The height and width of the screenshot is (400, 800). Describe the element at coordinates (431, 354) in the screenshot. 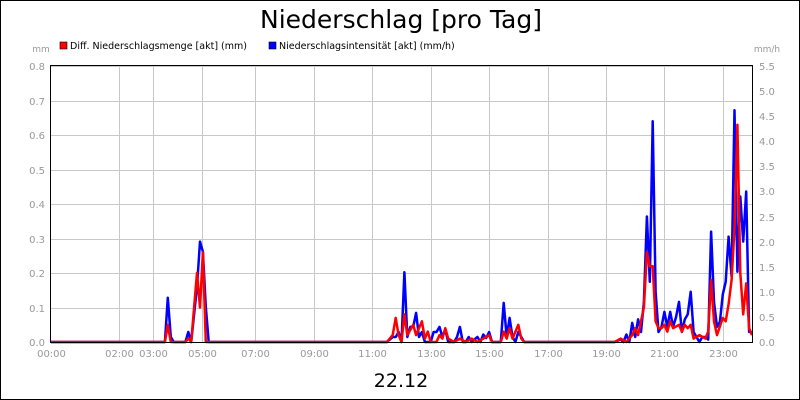

I see `x-tick-label: 13:00` at that location.